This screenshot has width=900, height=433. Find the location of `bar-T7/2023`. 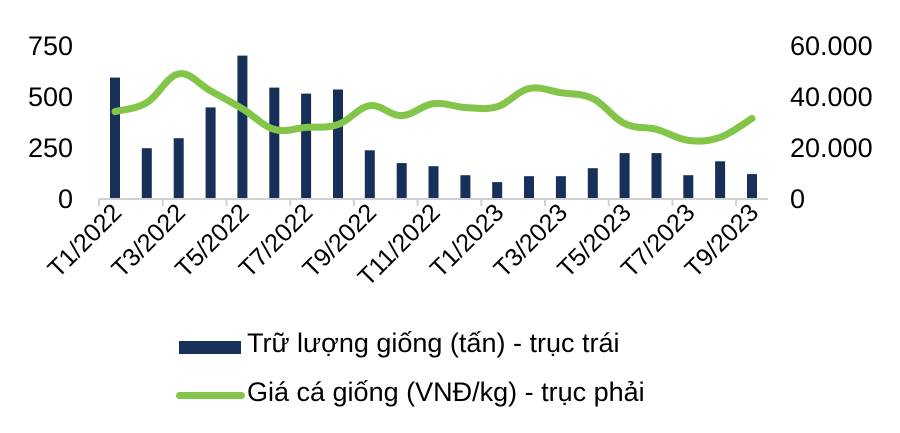

bar-T7/2023 is located at coordinates (688, 186).